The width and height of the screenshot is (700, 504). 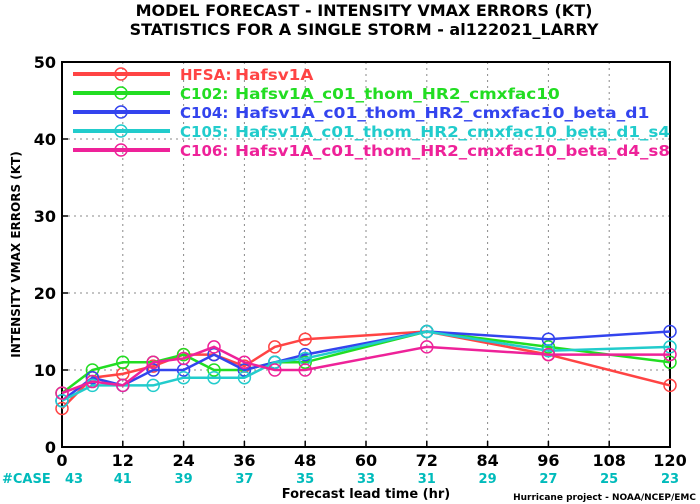 I want to click on x-tick-label: 0, so click(x=61, y=460).